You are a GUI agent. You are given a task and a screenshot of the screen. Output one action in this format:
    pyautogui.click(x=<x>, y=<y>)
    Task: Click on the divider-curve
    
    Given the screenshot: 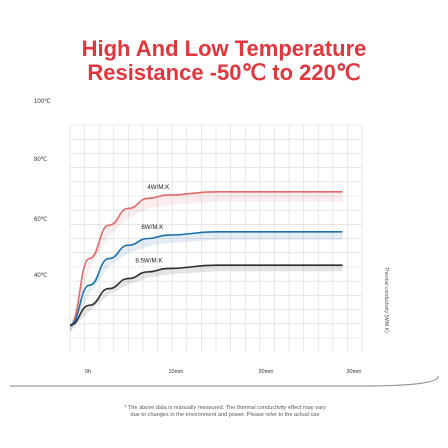 What is the action you would take?
    pyautogui.click(x=224, y=381)
    